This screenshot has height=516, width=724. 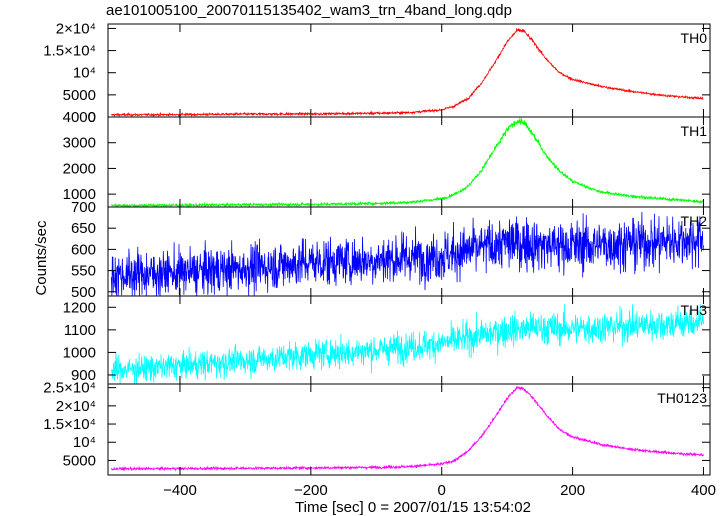 What do you see at coordinates (80, 330) in the screenshot?
I see `y-tick-label: 1100` at bounding box center [80, 330].